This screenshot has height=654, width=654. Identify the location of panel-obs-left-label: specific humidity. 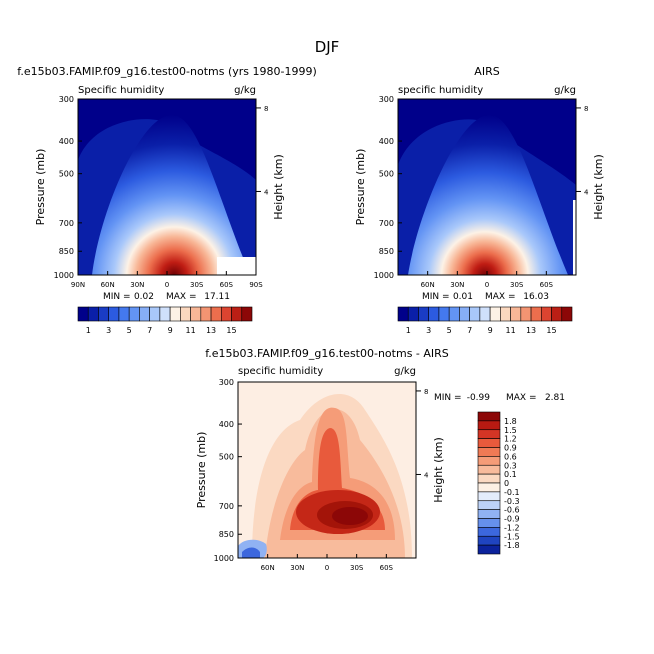
(440, 90).